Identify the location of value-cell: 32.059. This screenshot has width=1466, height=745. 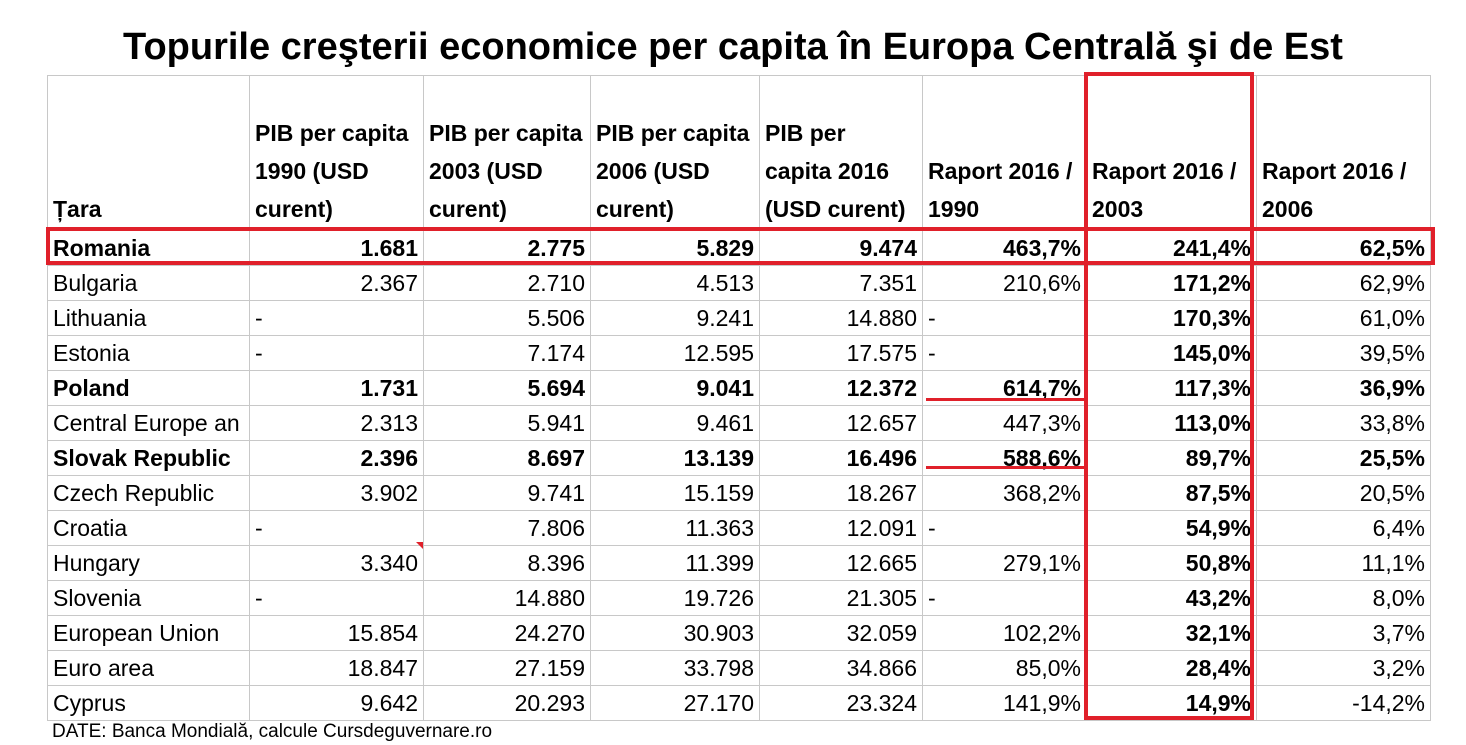
(841, 633).